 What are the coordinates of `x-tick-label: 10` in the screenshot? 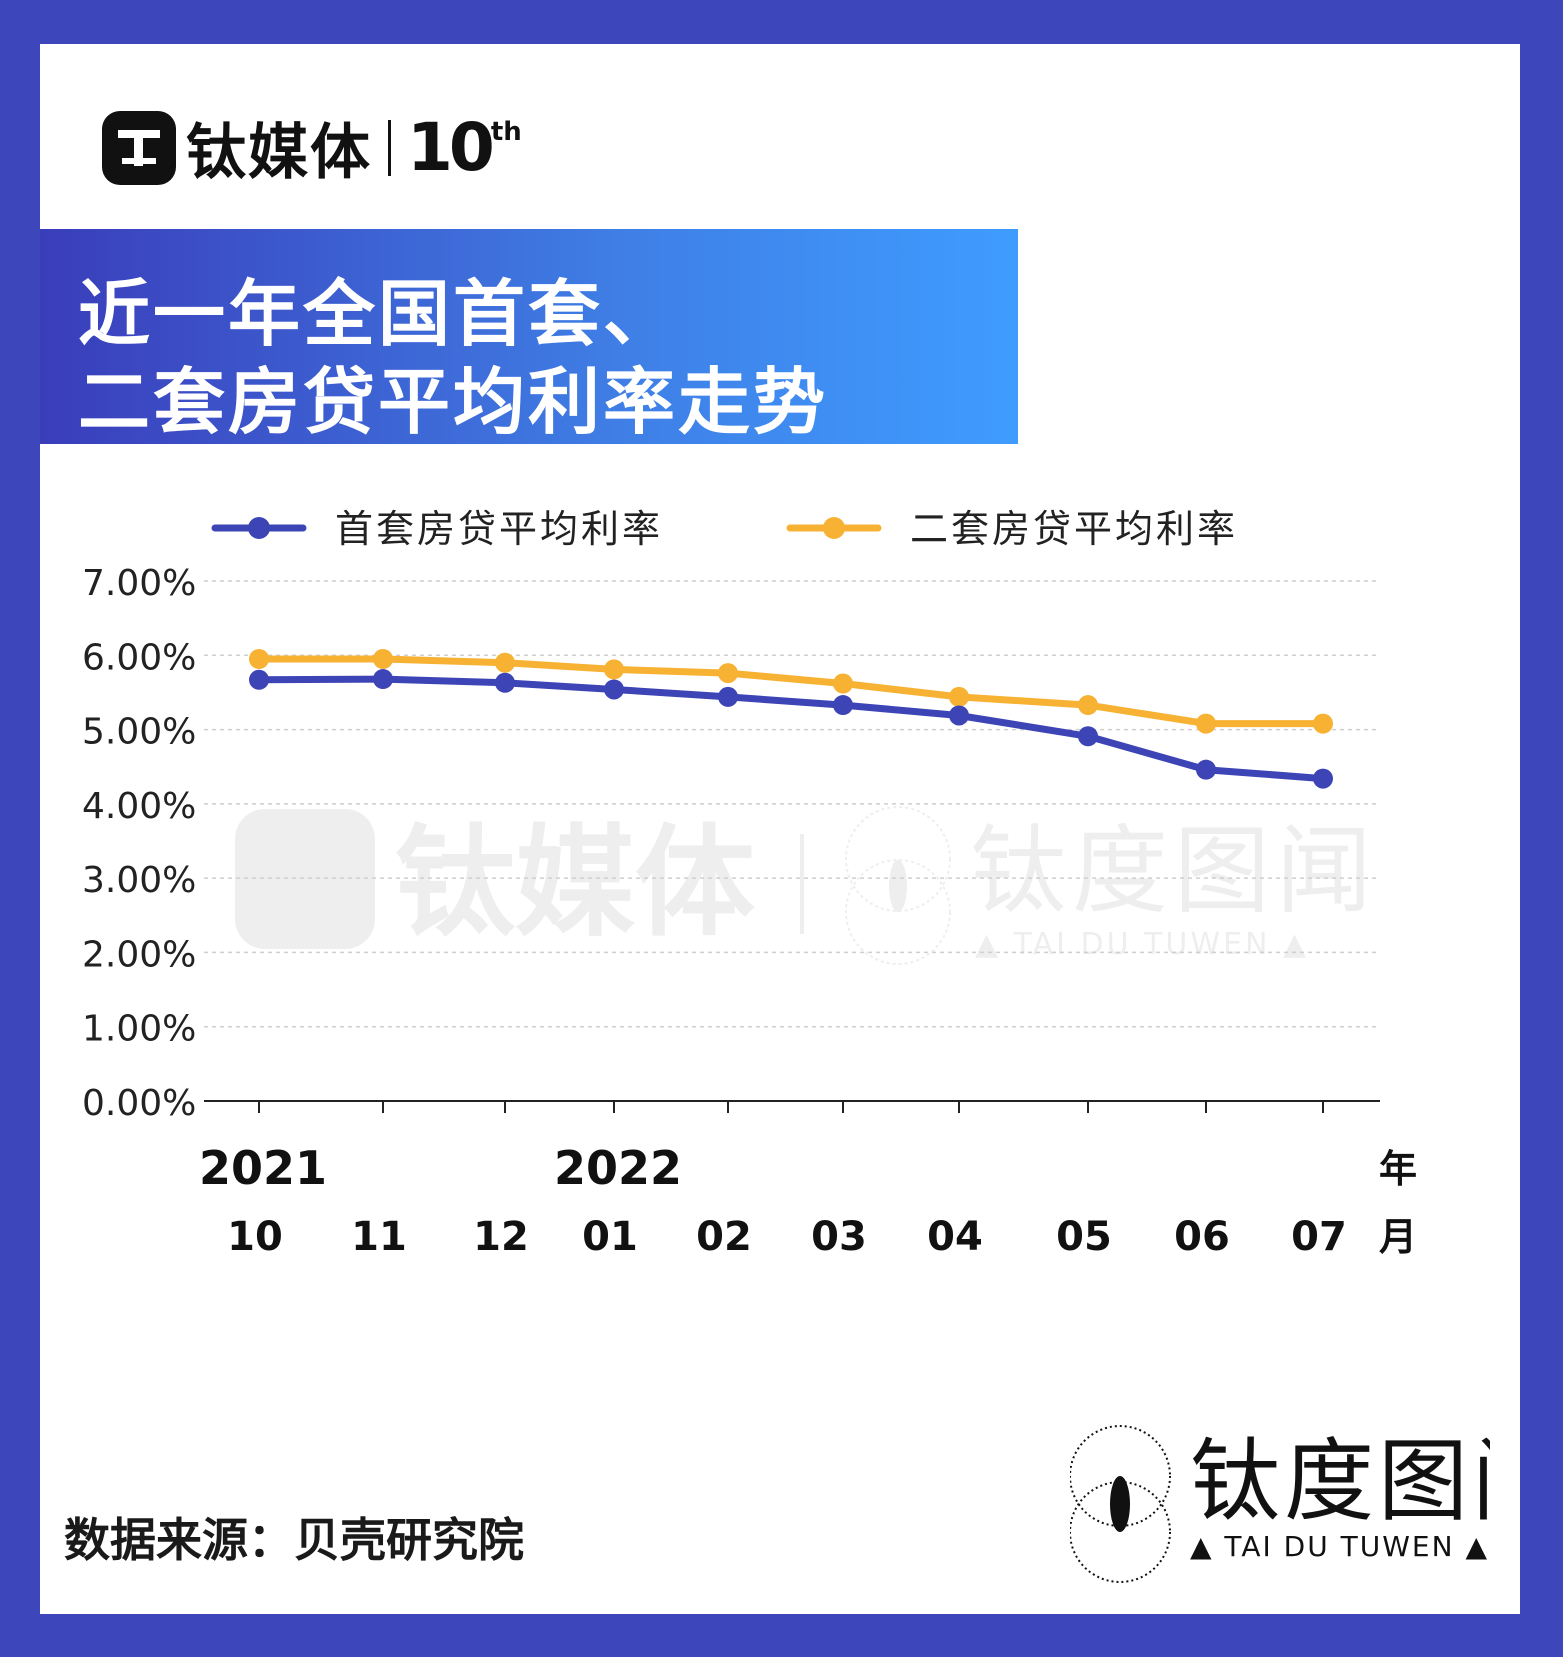 It's located at (255, 1237).